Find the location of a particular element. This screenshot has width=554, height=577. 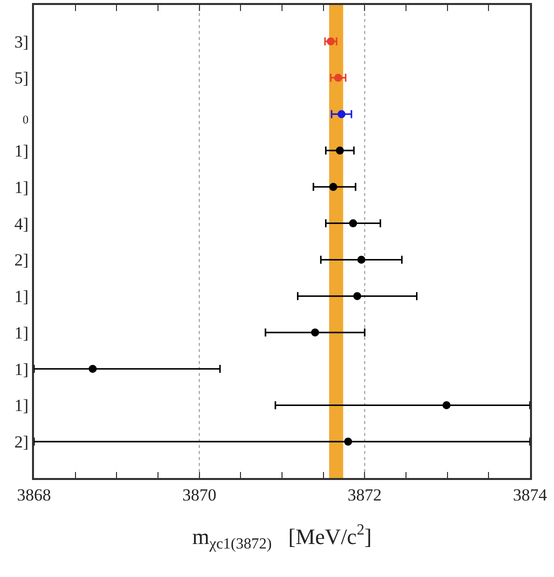

x-tick-label: 3868 is located at coordinates (34, 494).